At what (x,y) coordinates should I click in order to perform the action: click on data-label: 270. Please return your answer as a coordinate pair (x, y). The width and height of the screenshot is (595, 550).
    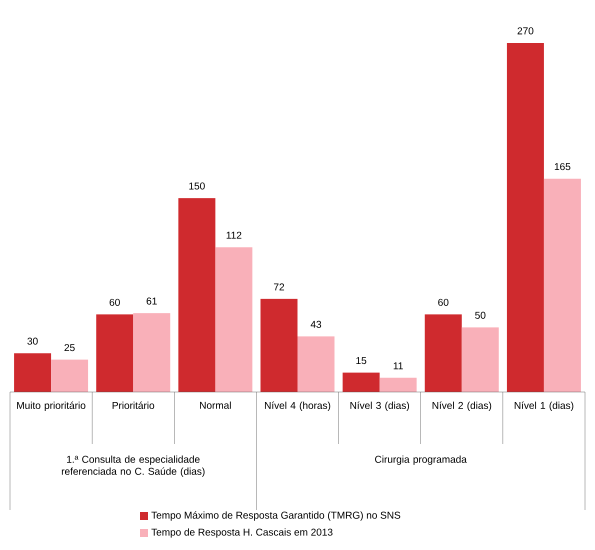
    Looking at the image, I should click on (526, 30).